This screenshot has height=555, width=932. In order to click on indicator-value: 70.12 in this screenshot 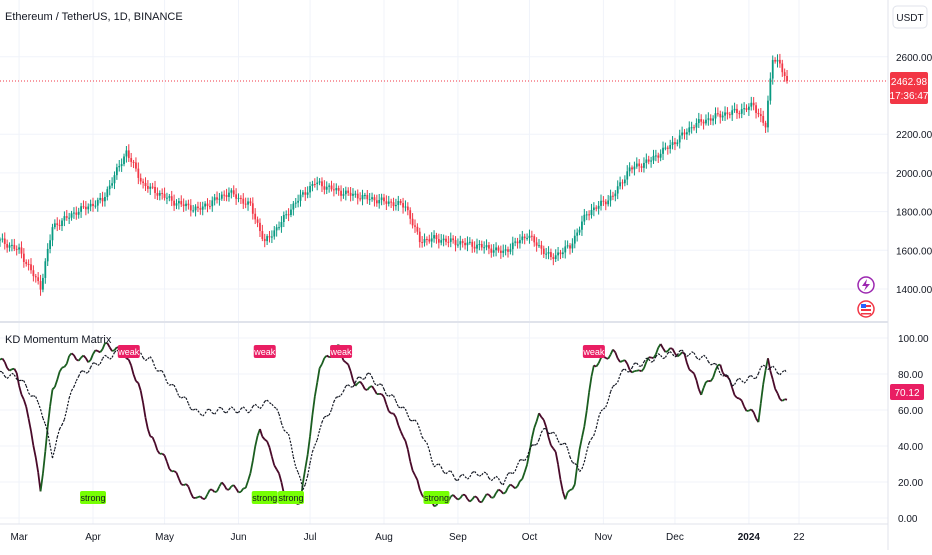, I will do `click(906, 393)`.